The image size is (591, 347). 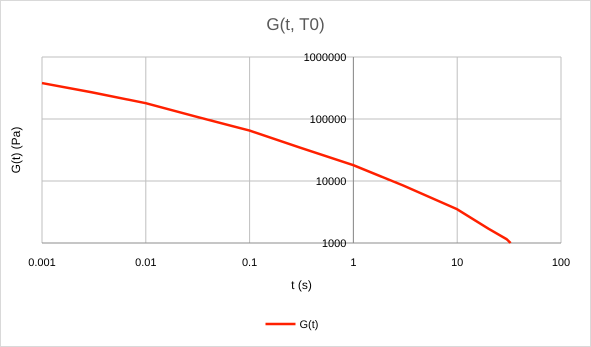 I want to click on x-tick-label: 10, so click(x=457, y=263).